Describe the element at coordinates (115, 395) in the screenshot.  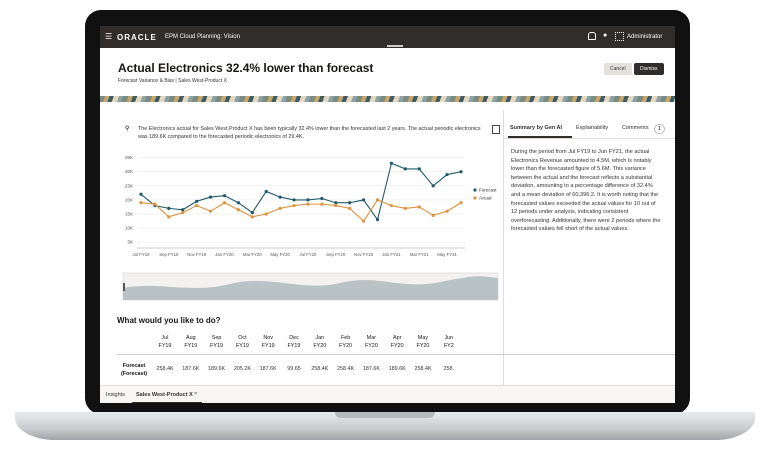
I see `footer-tab: Insights` at that location.